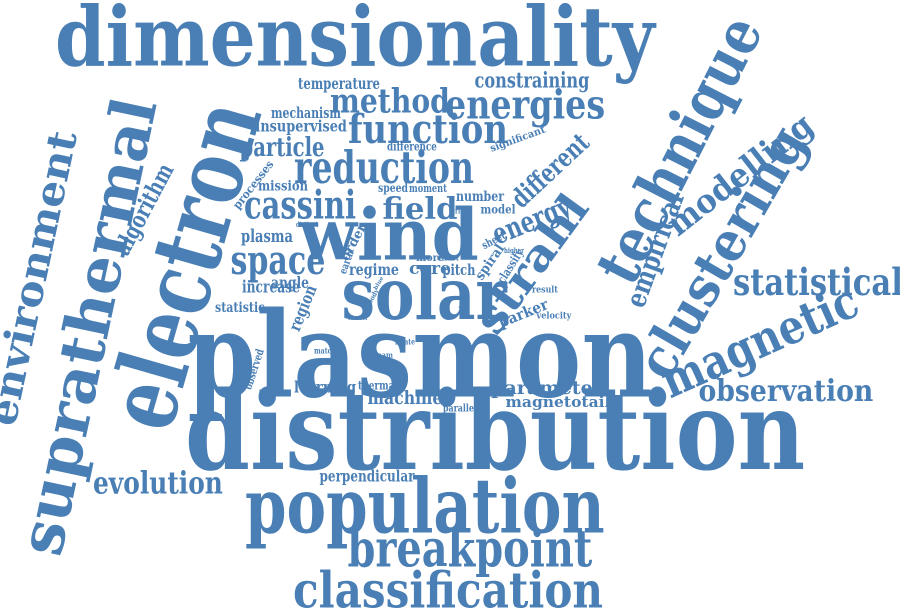 This screenshot has width=900, height=609. Describe the element at coordinates (383, 354) in the screenshot. I see `word-beam: beam` at that location.